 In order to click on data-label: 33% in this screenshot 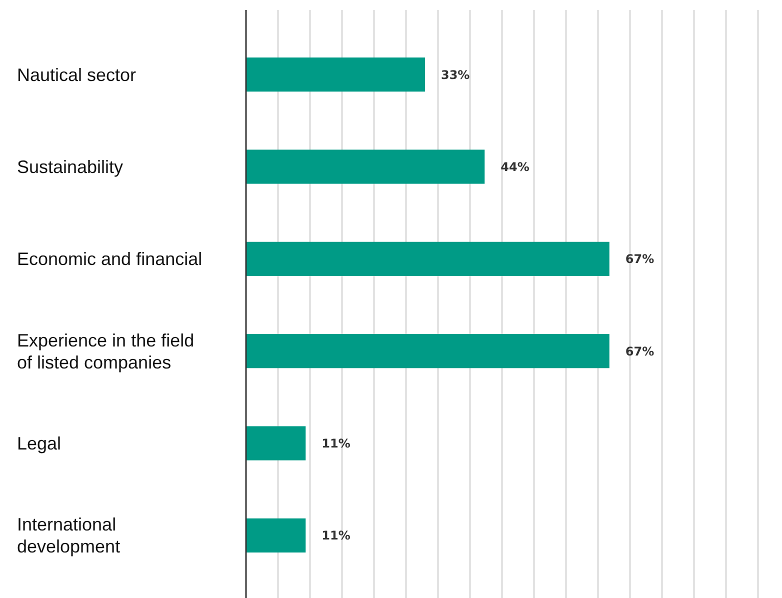, I will do `click(455, 75)`.